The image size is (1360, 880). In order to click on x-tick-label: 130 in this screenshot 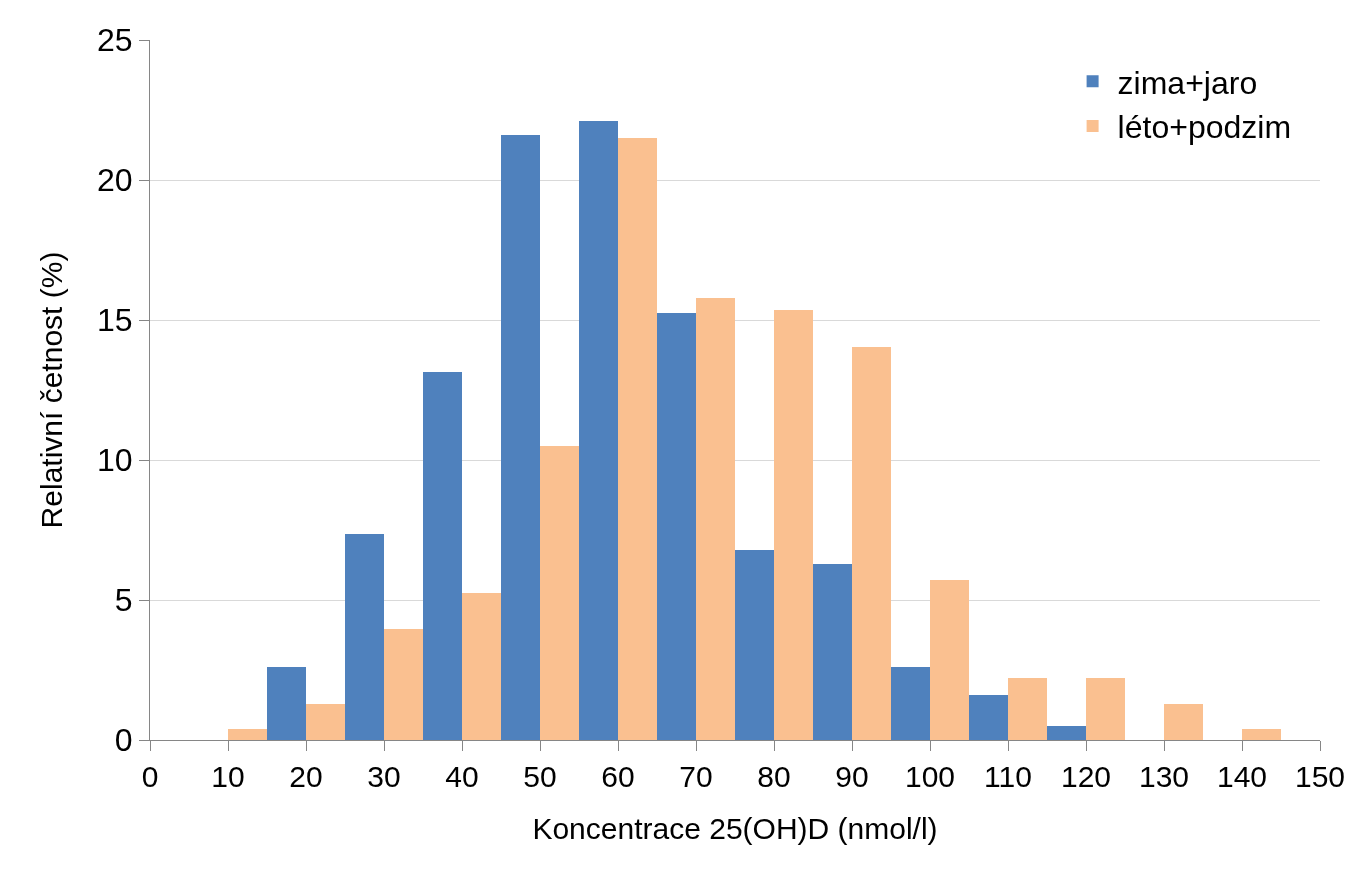, I will do `click(1164, 776)`.